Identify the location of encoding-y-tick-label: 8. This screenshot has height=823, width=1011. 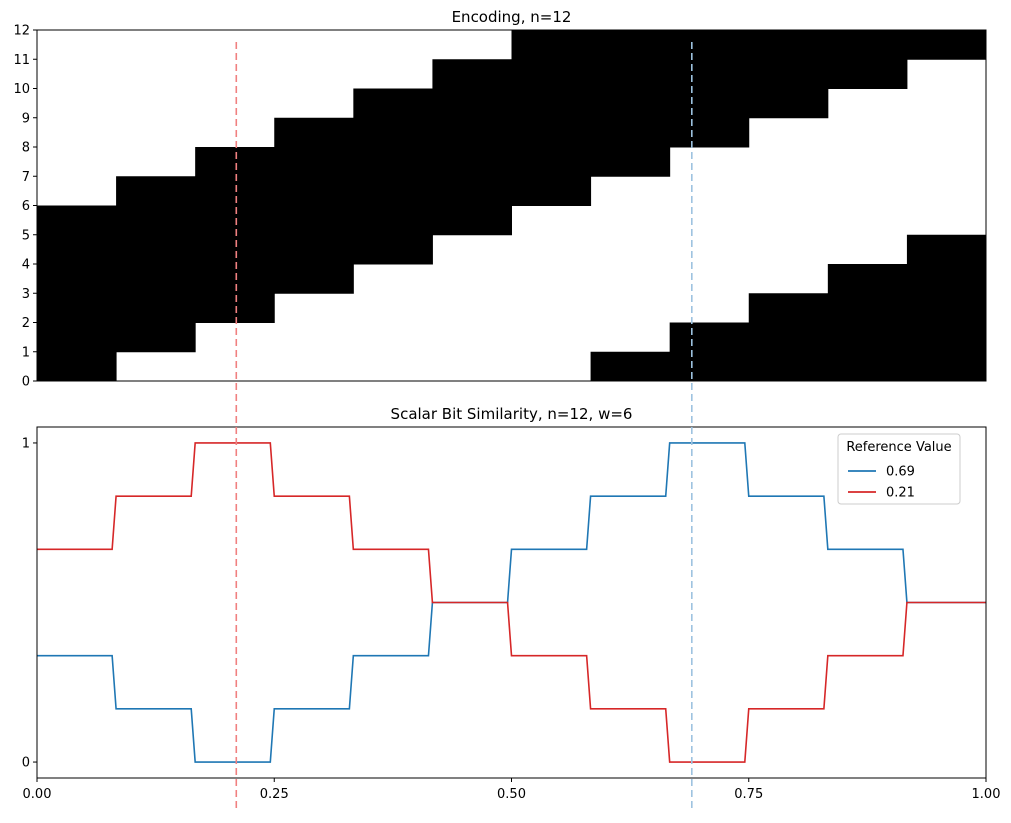
(26, 148).